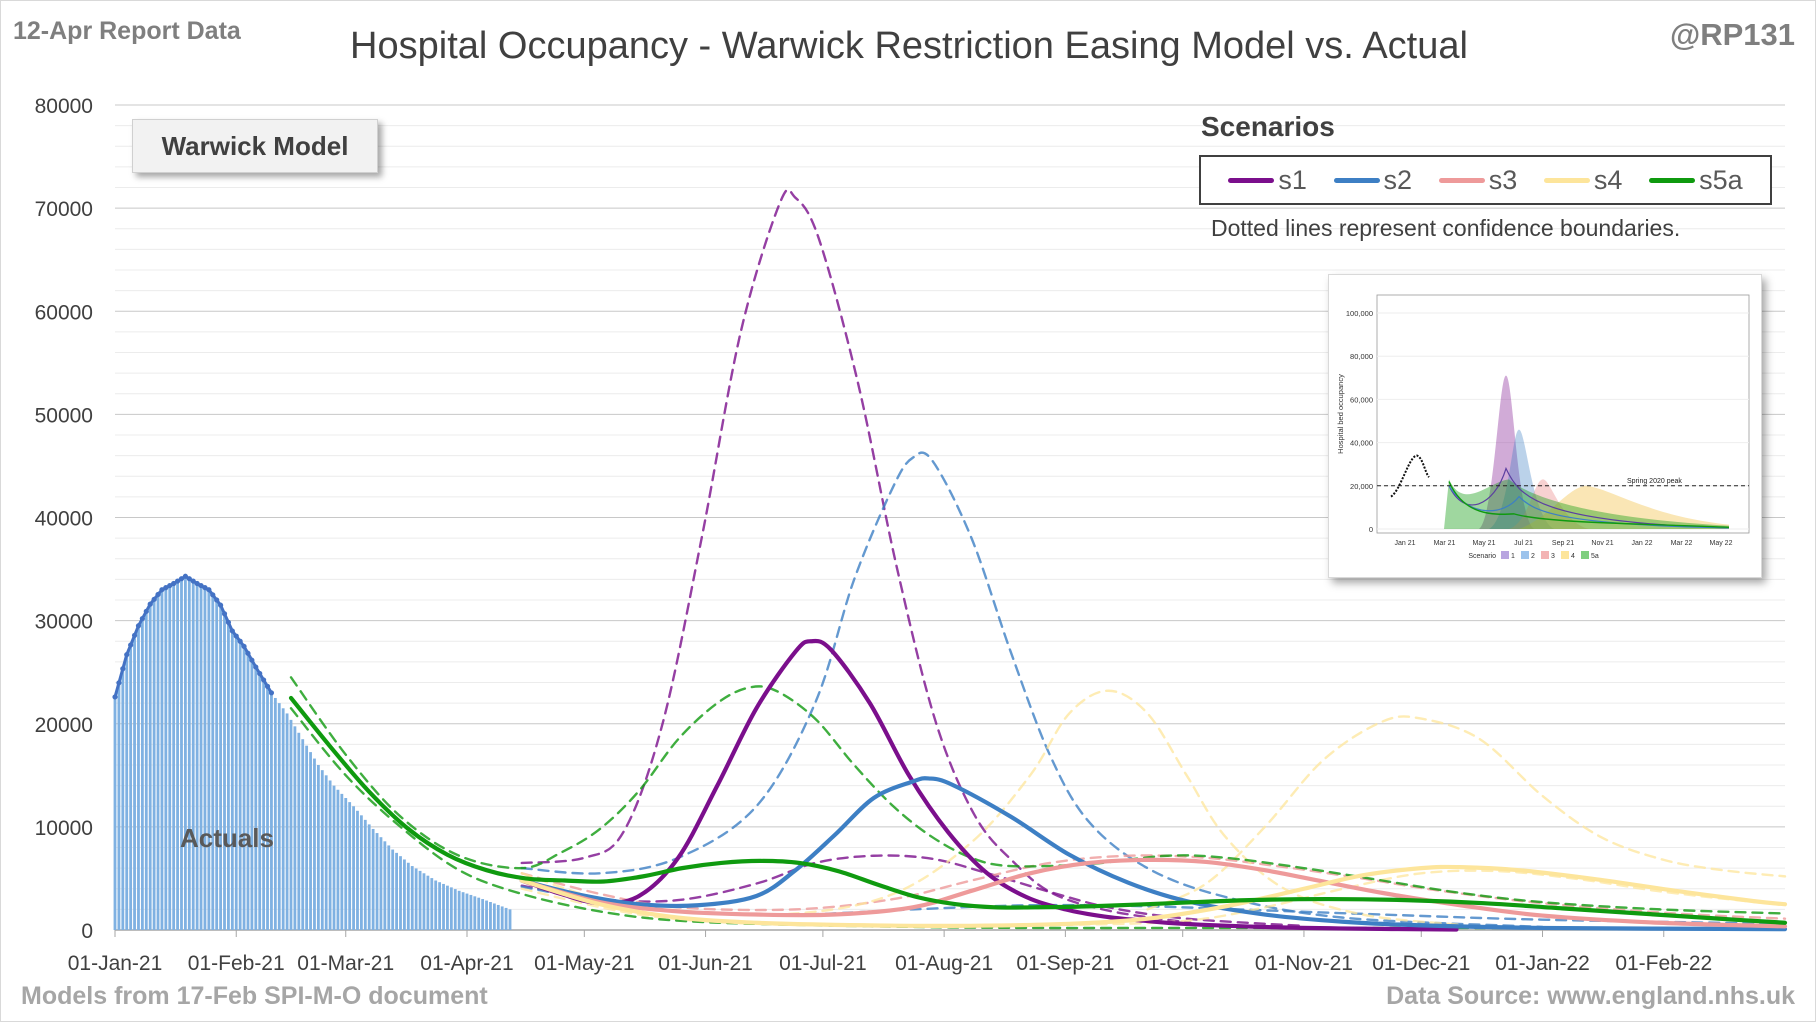  I want to click on inset-x-tick: Sep 21, so click(1563, 543).